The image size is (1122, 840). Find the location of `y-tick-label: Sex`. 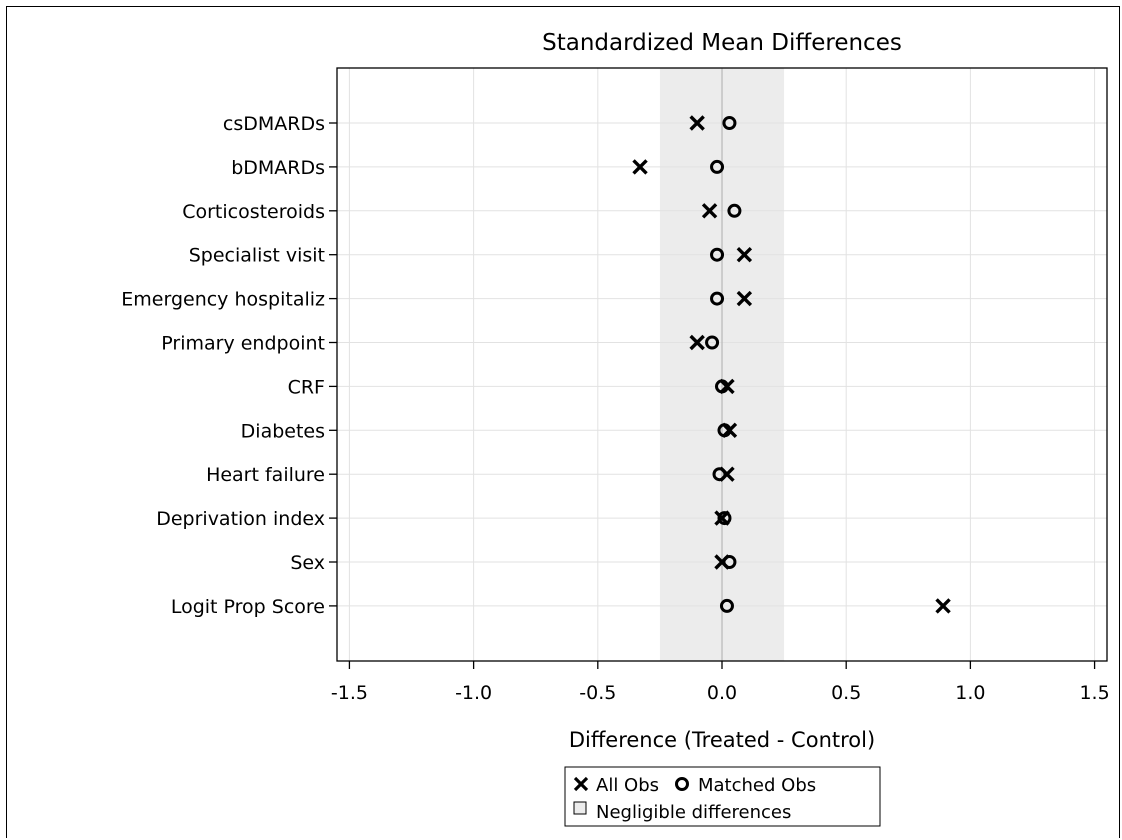

y-tick-label: Sex is located at coordinates (307, 563).